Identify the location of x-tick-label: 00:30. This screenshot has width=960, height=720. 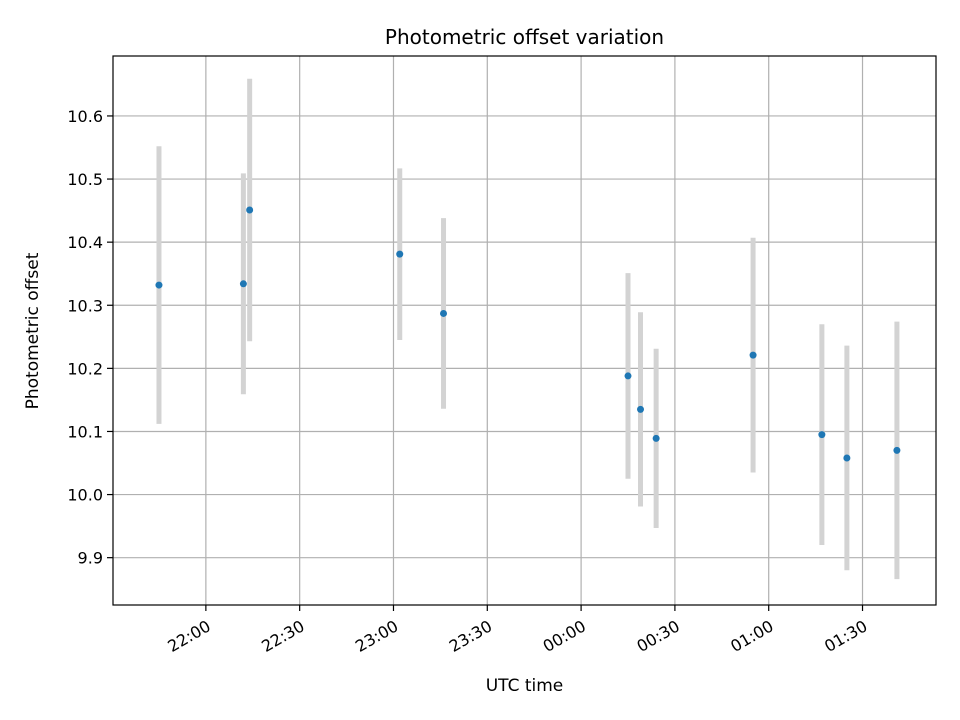
(657, 636).